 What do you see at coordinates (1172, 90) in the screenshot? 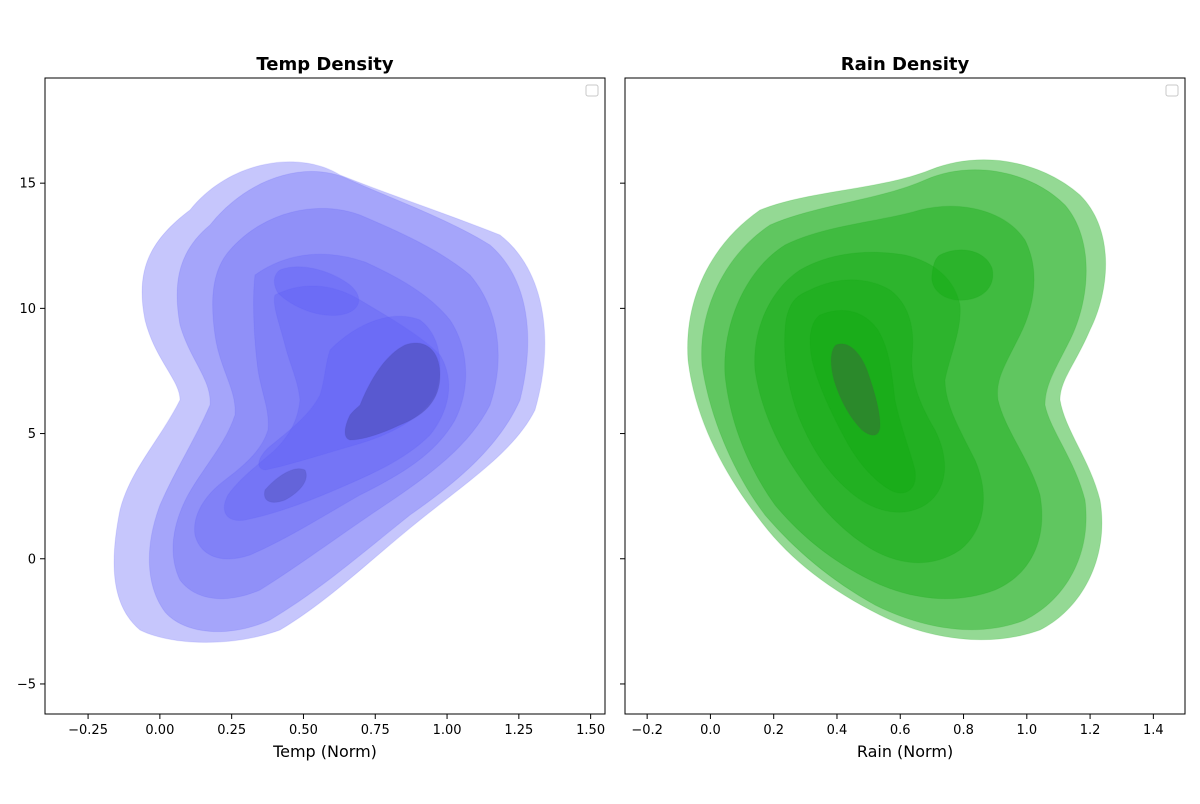
I see `rain-legend-box` at bounding box center [1172, 90].